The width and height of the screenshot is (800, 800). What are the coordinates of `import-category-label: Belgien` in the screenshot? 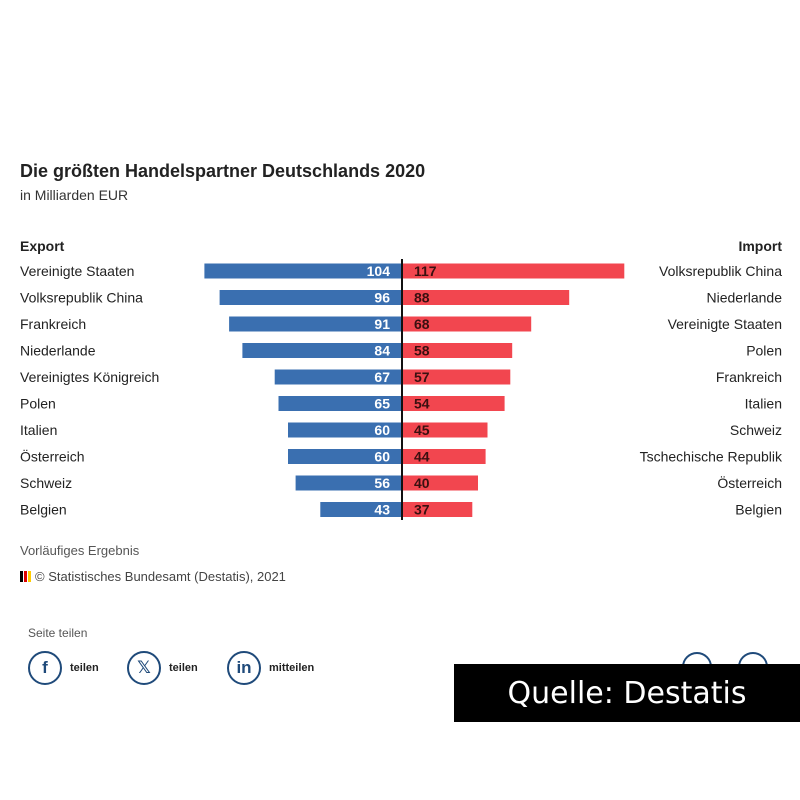 It's located at (758, 510).